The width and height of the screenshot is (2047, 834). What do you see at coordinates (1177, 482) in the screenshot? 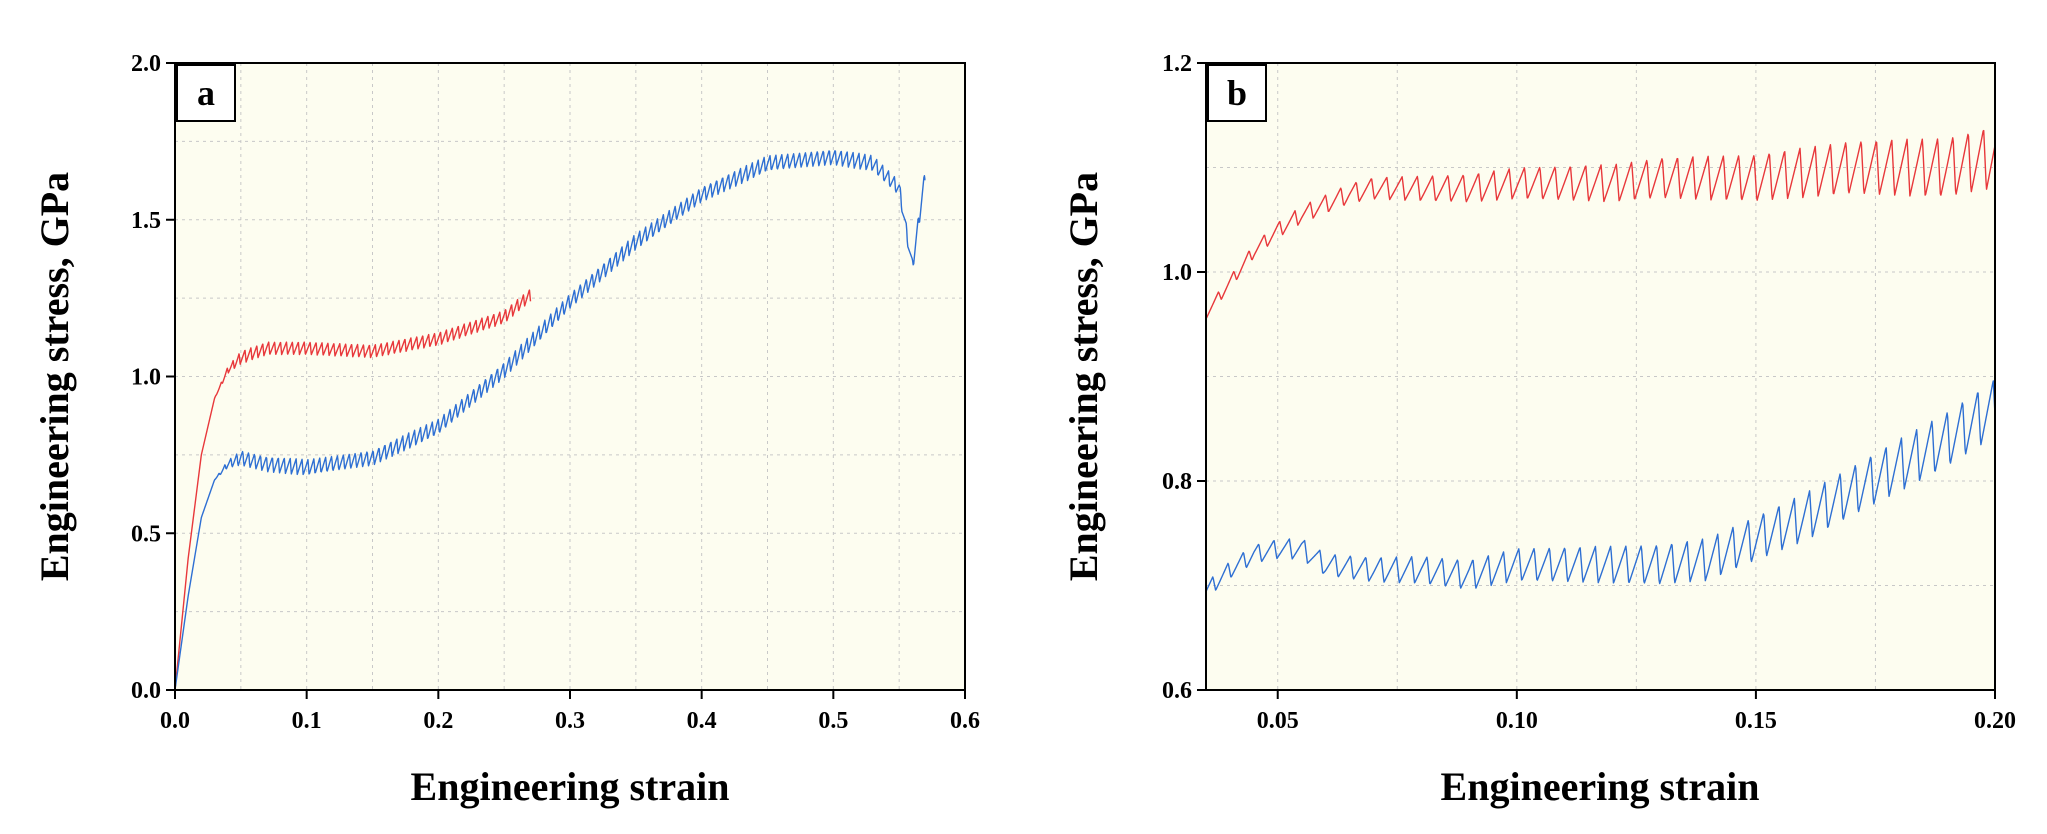
I see `y-tick-label: 0.8` at bounding box center [1177, 482].